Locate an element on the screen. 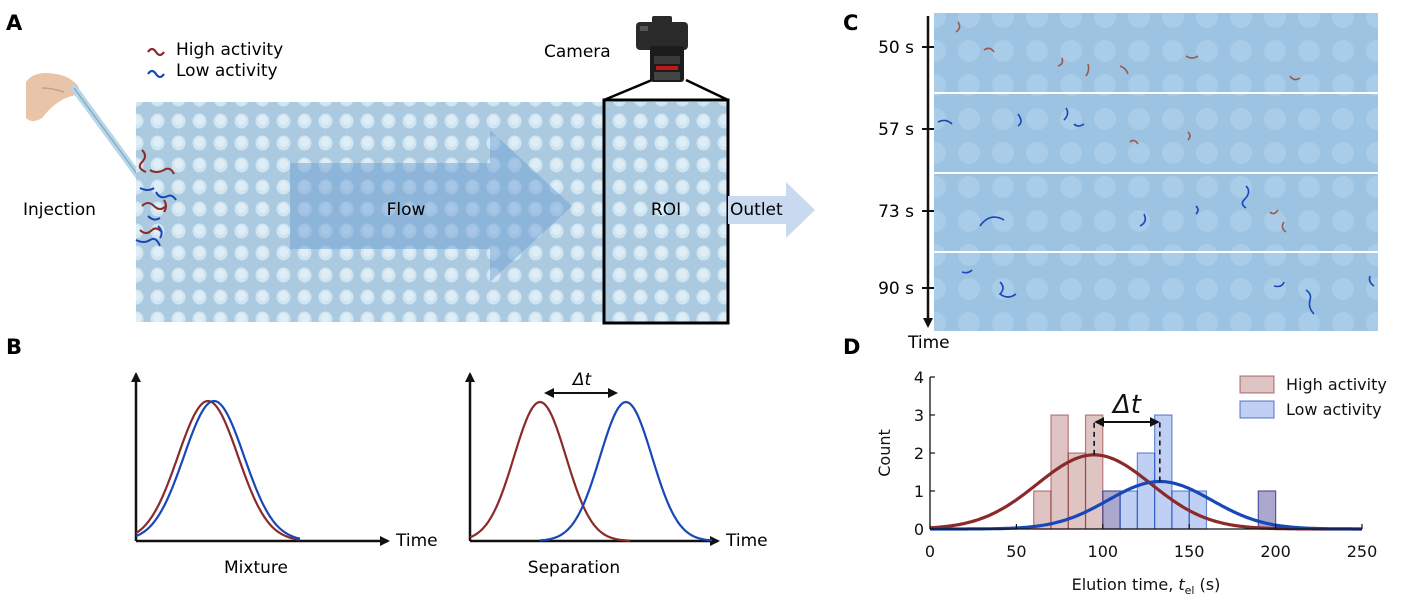 The height and width of the screenshot is (595, 1406). x-tick-label-0: 0 is located at coordinates (930, 551).